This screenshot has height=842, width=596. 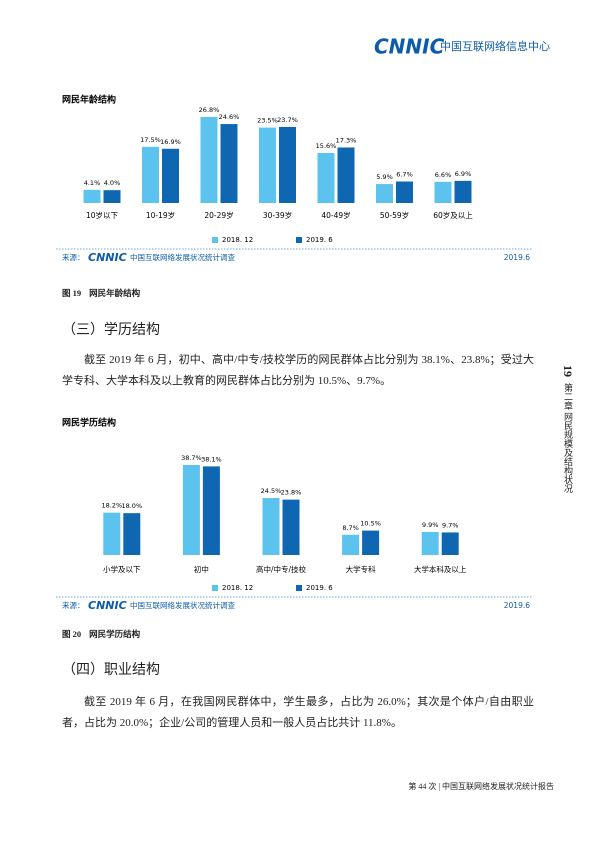 I want to click on x-tick-label: 高中/中专/技校, so click(x=281, y=569).